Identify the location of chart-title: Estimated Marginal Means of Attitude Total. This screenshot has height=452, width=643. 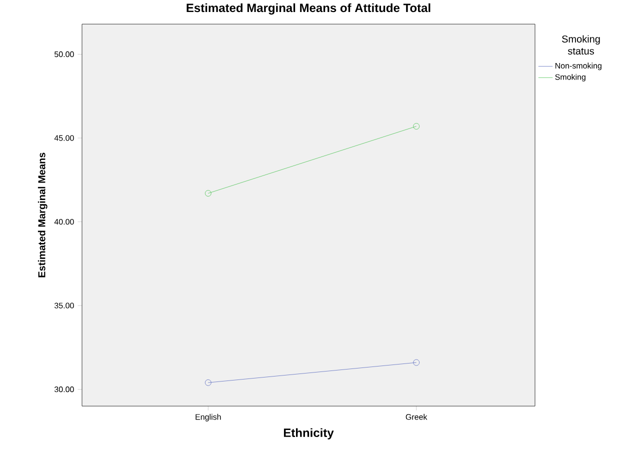
(308, 9).